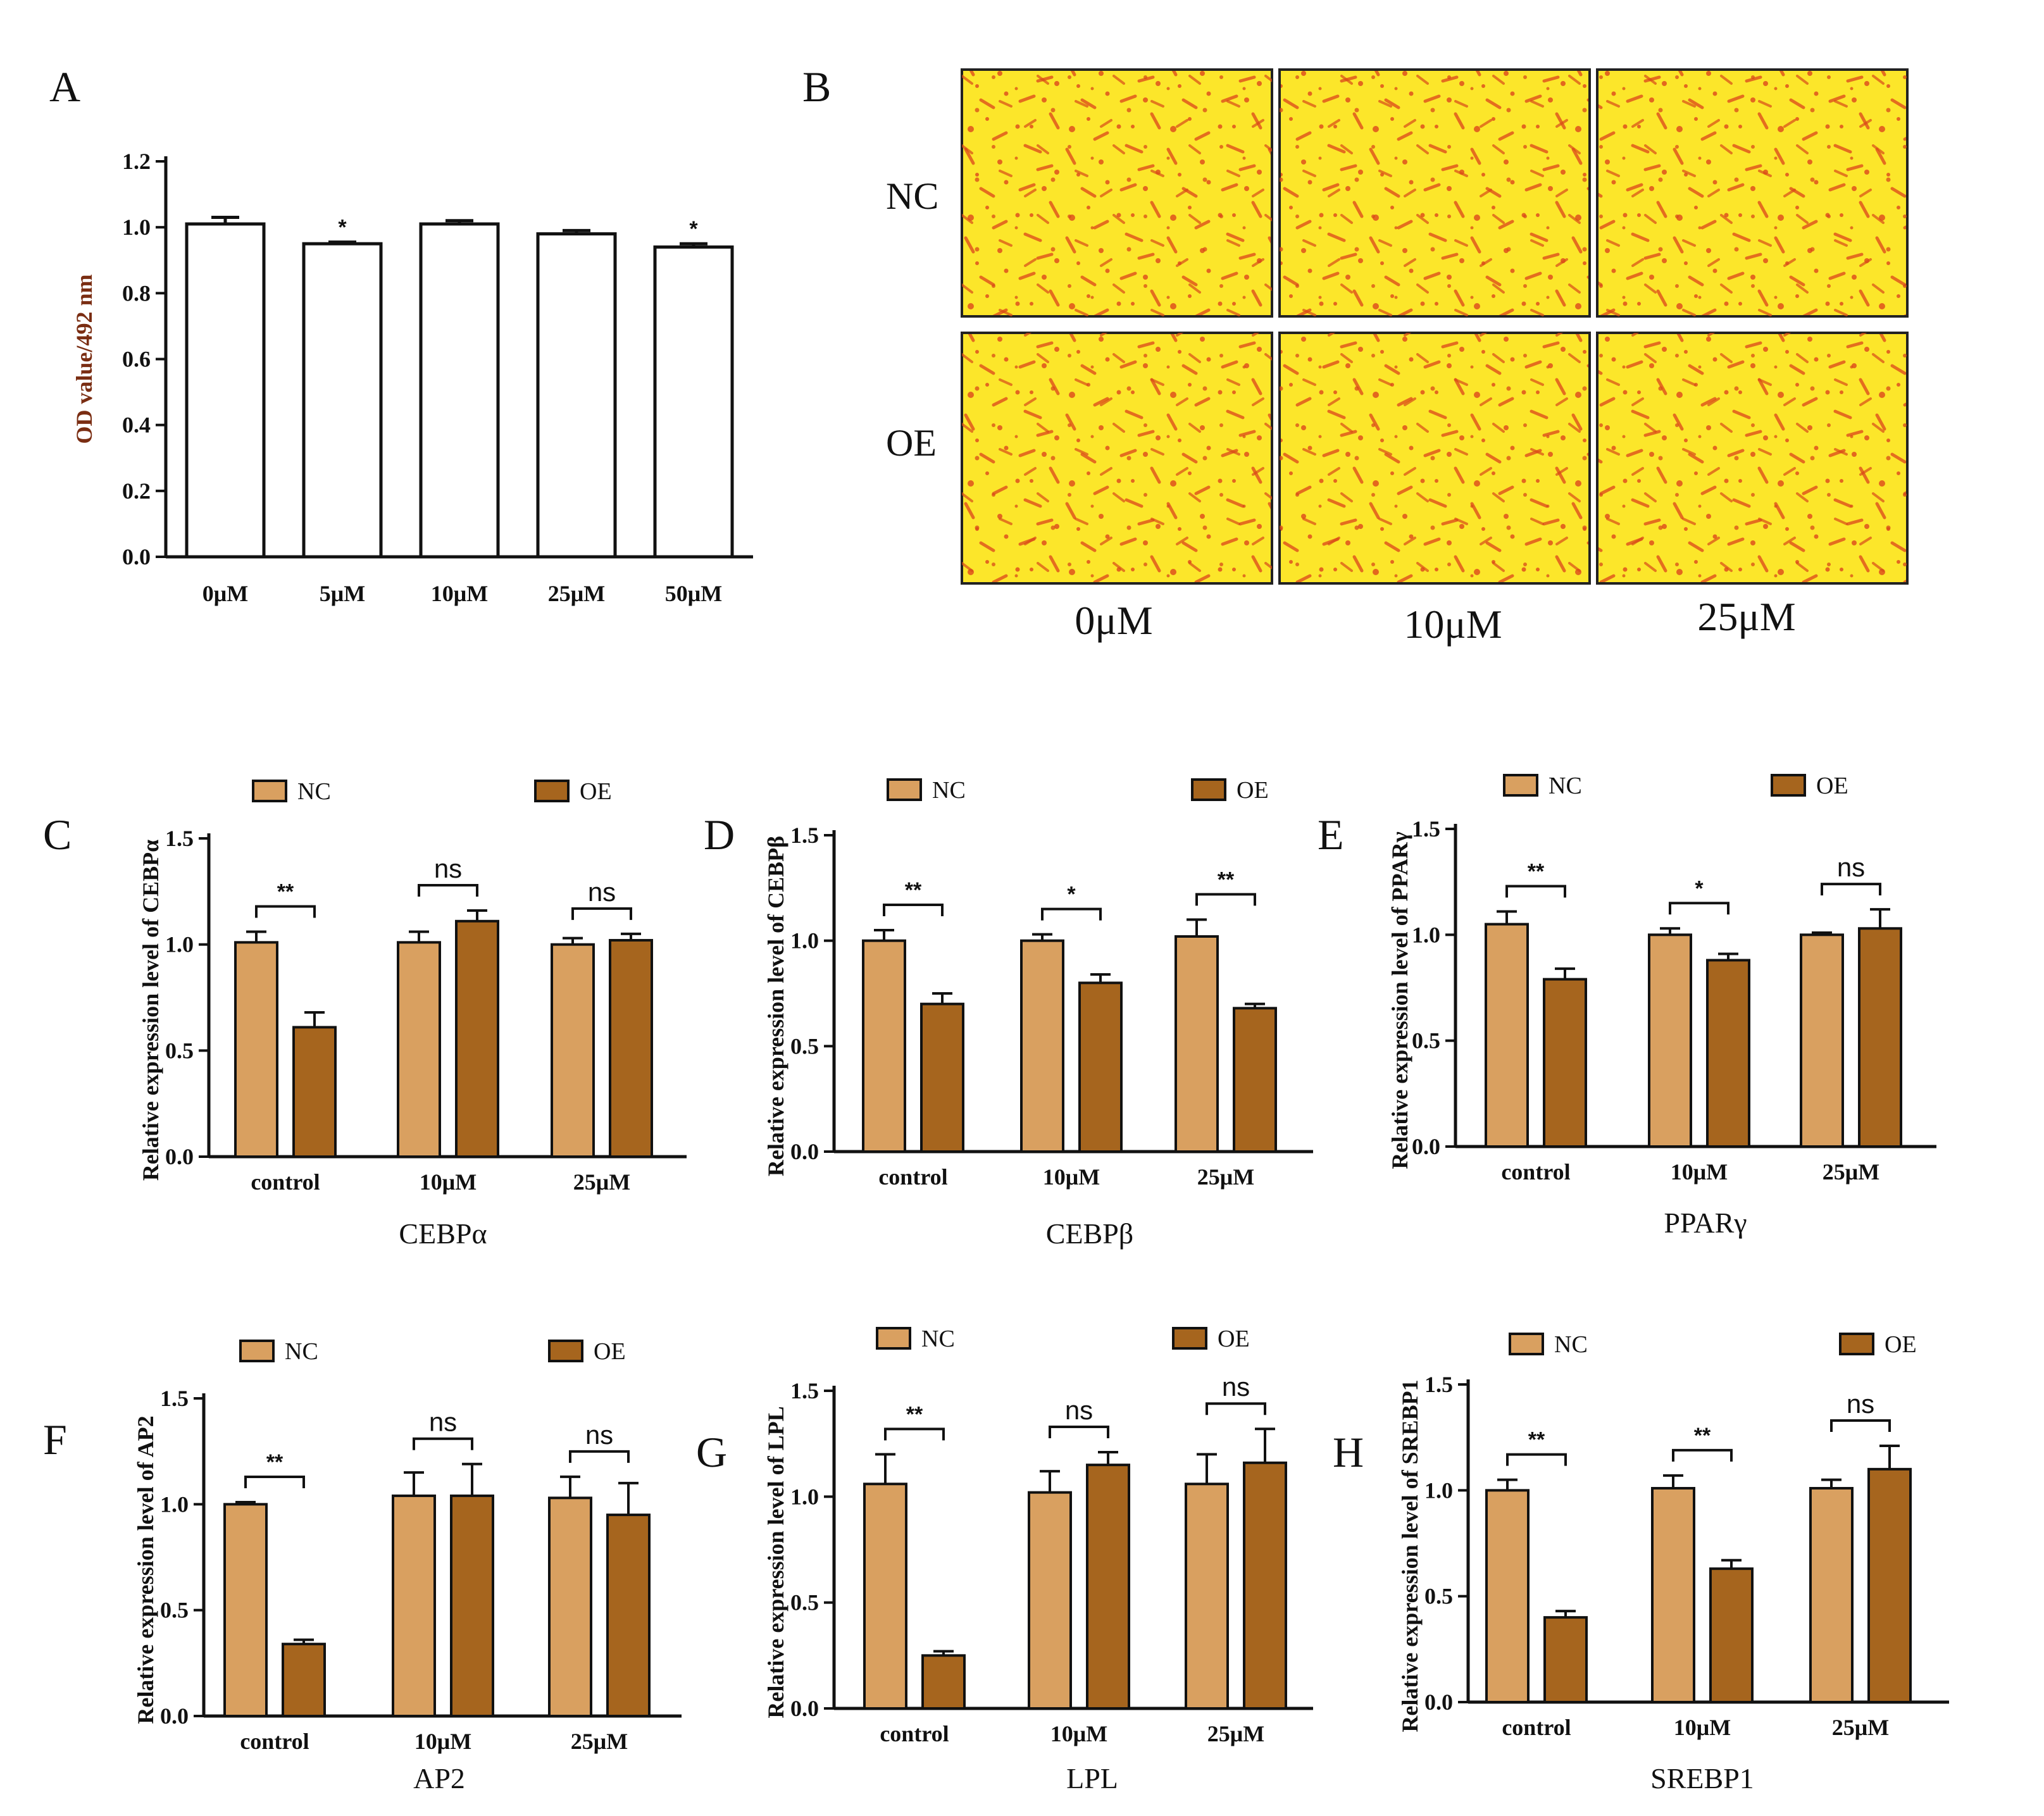 Image resolution: width=2044 pixels, height=1816 pixels. Describe the element at coordinates (1092, 1778) in the screenshot. I see `chart-g-title: LPL` at that location.